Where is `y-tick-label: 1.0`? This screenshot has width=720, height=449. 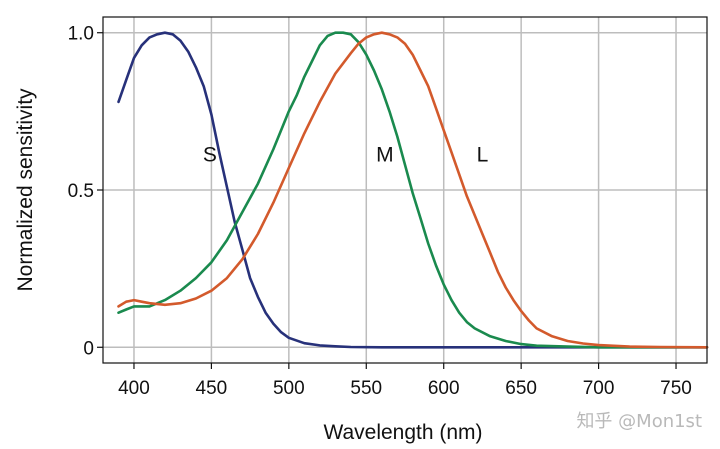
y-tick-label: 1.0 is located at coordinates (81, 34).